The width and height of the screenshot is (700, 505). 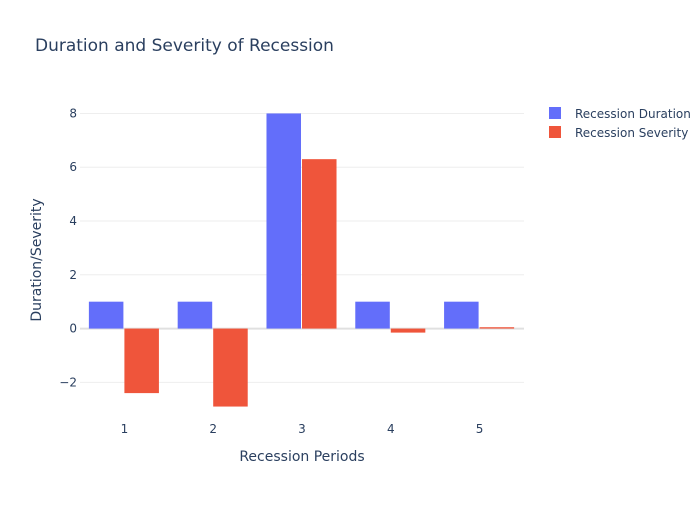 I want to click on legend-swatch-duration, so click(x=555, y=113).